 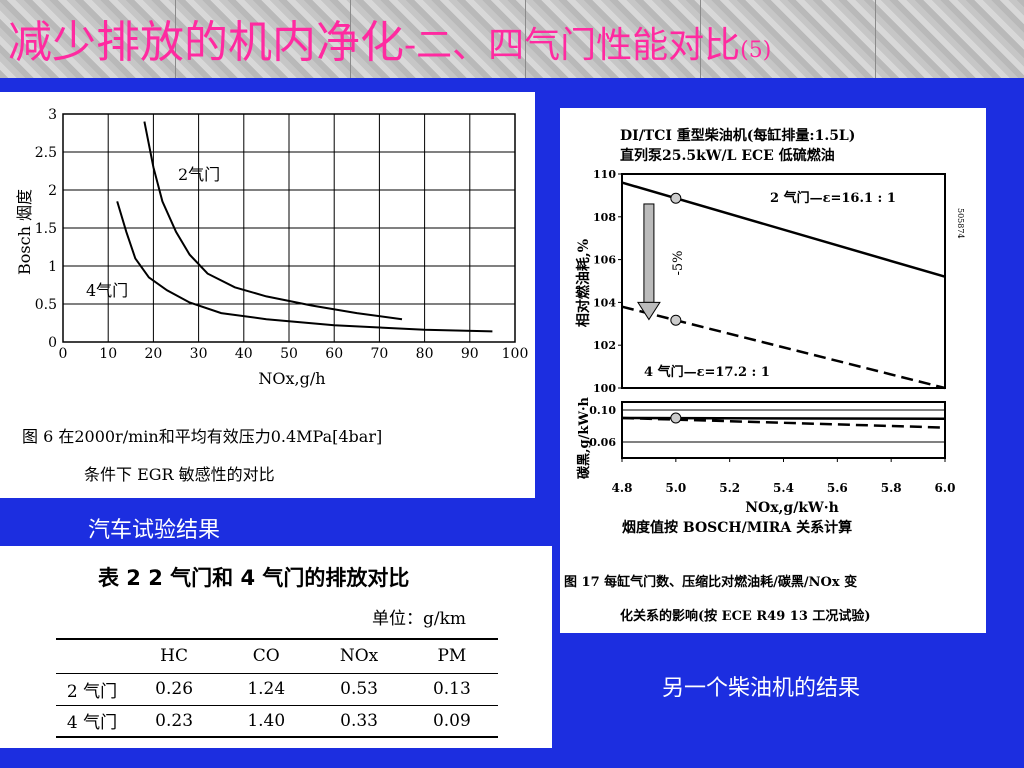 I want to click on marker-4-valve, so click(x=676, y=320).